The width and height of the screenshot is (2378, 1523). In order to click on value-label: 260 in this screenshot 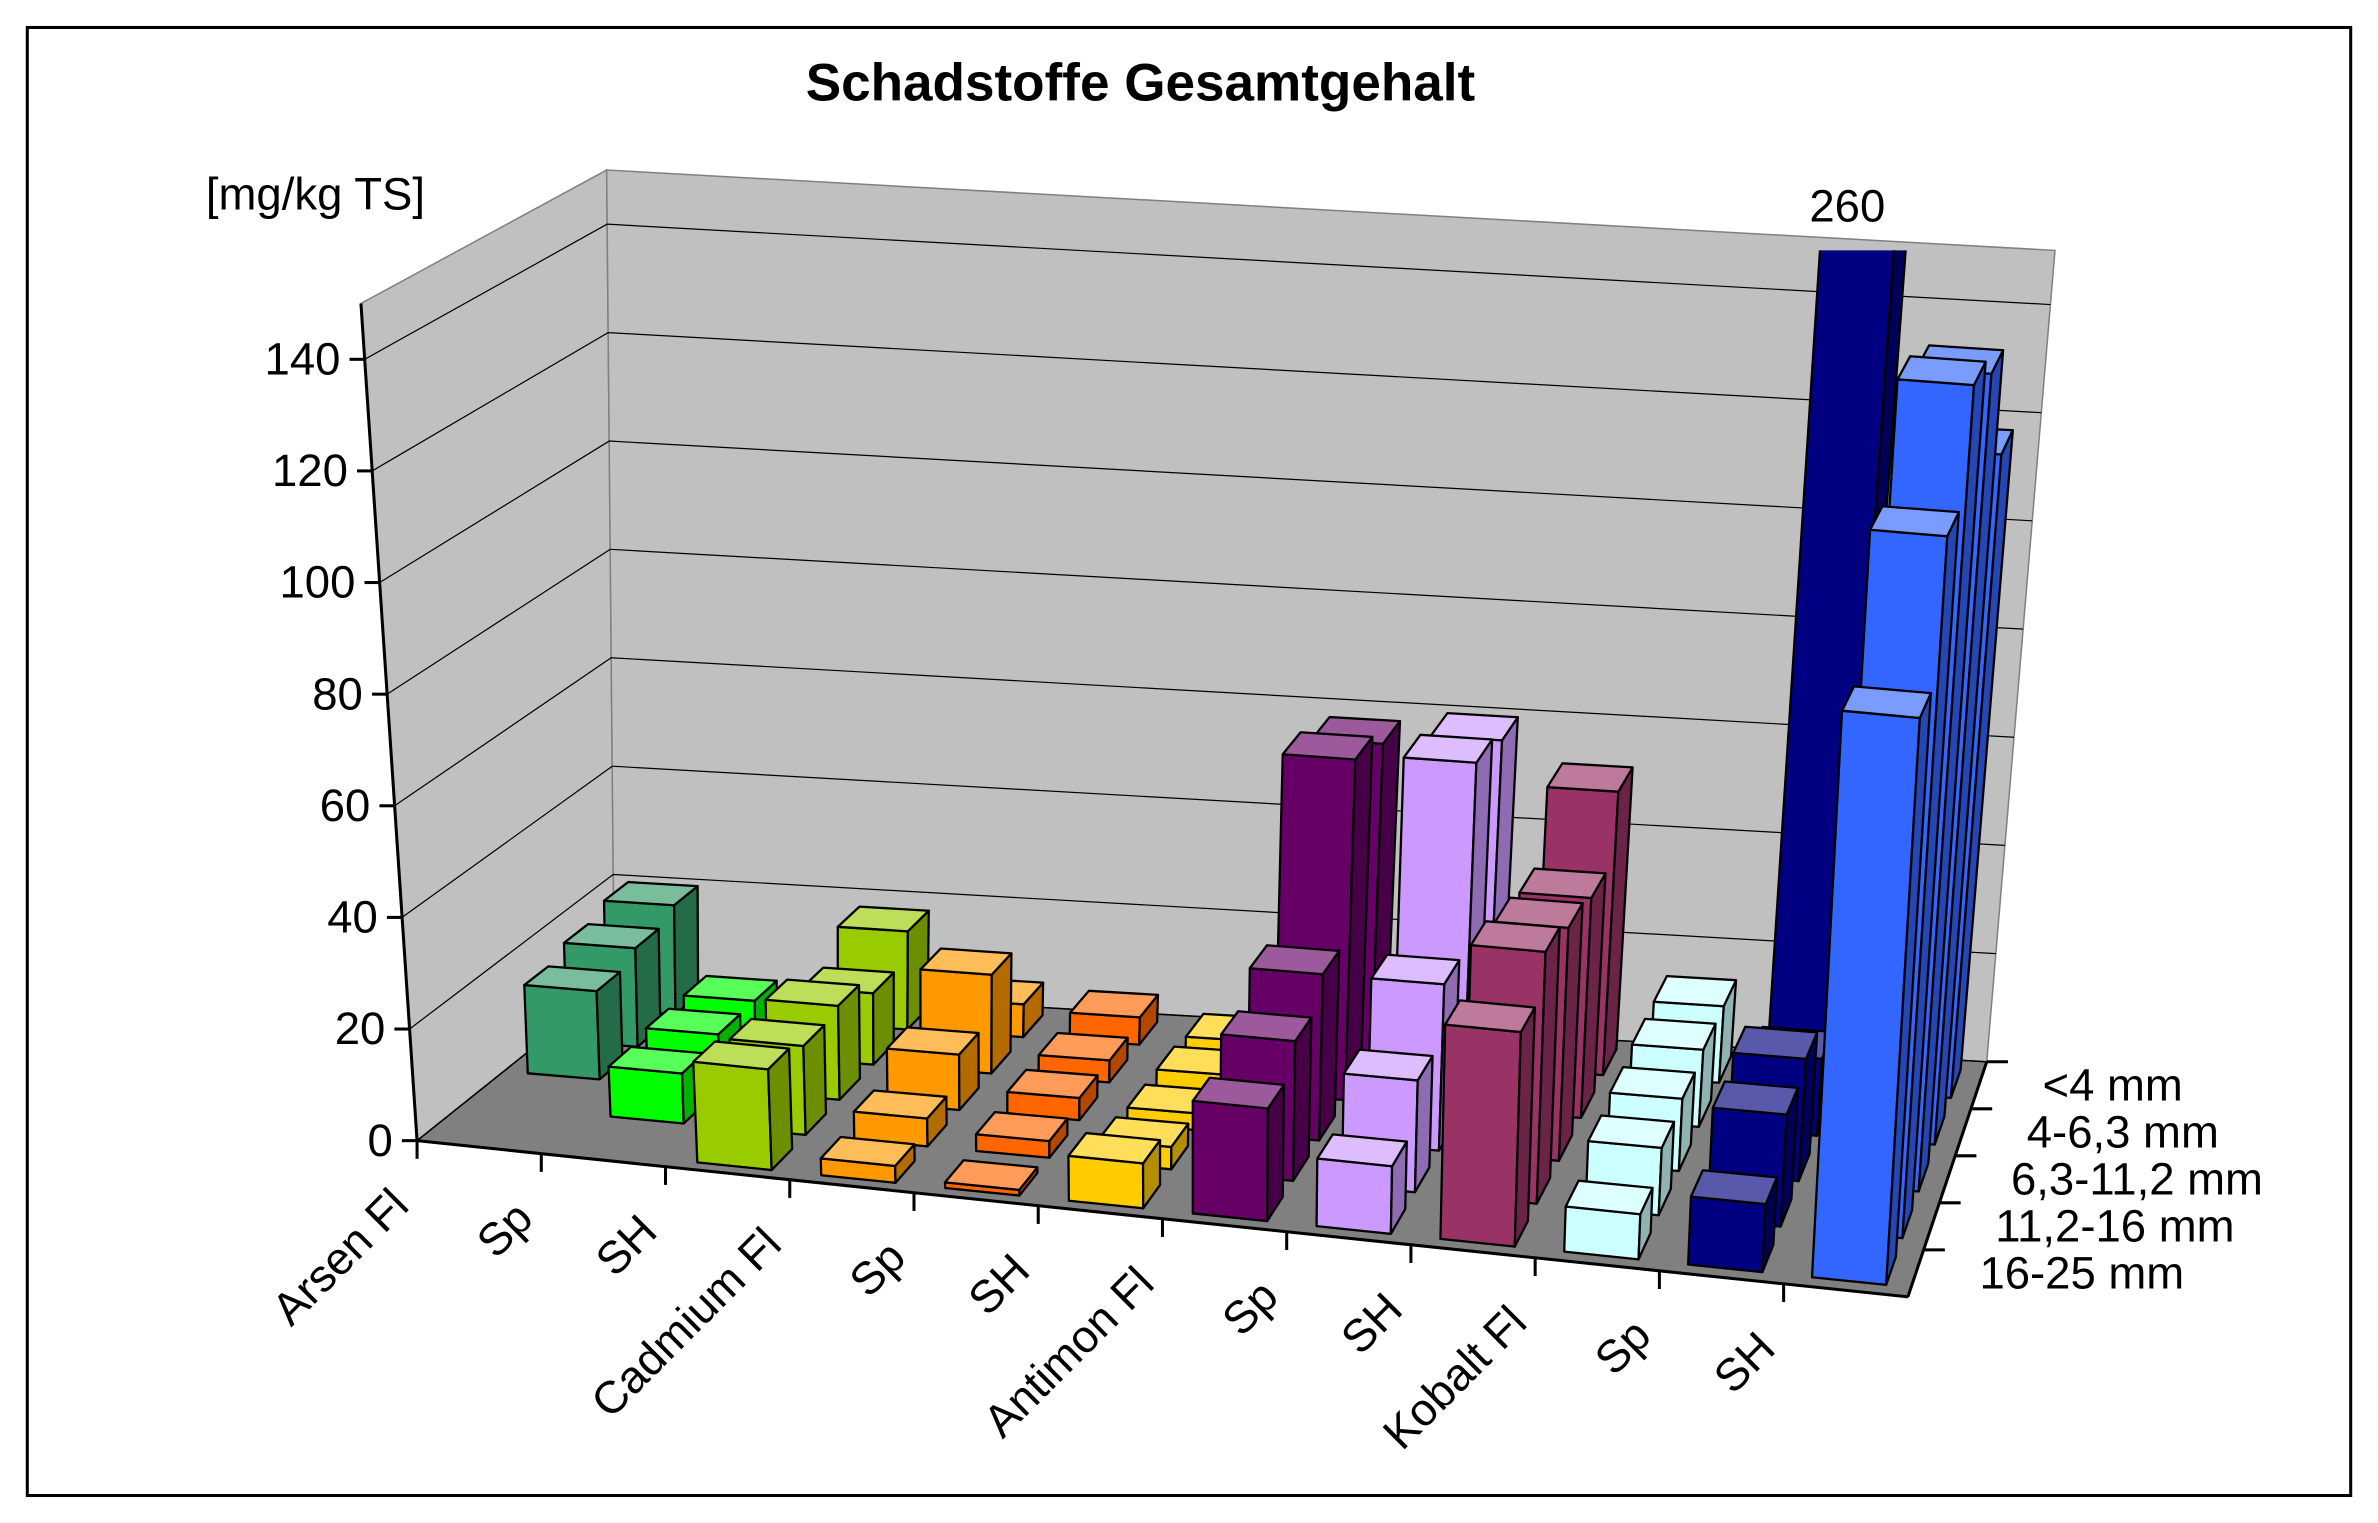, I will do `click(1847, 206)`.